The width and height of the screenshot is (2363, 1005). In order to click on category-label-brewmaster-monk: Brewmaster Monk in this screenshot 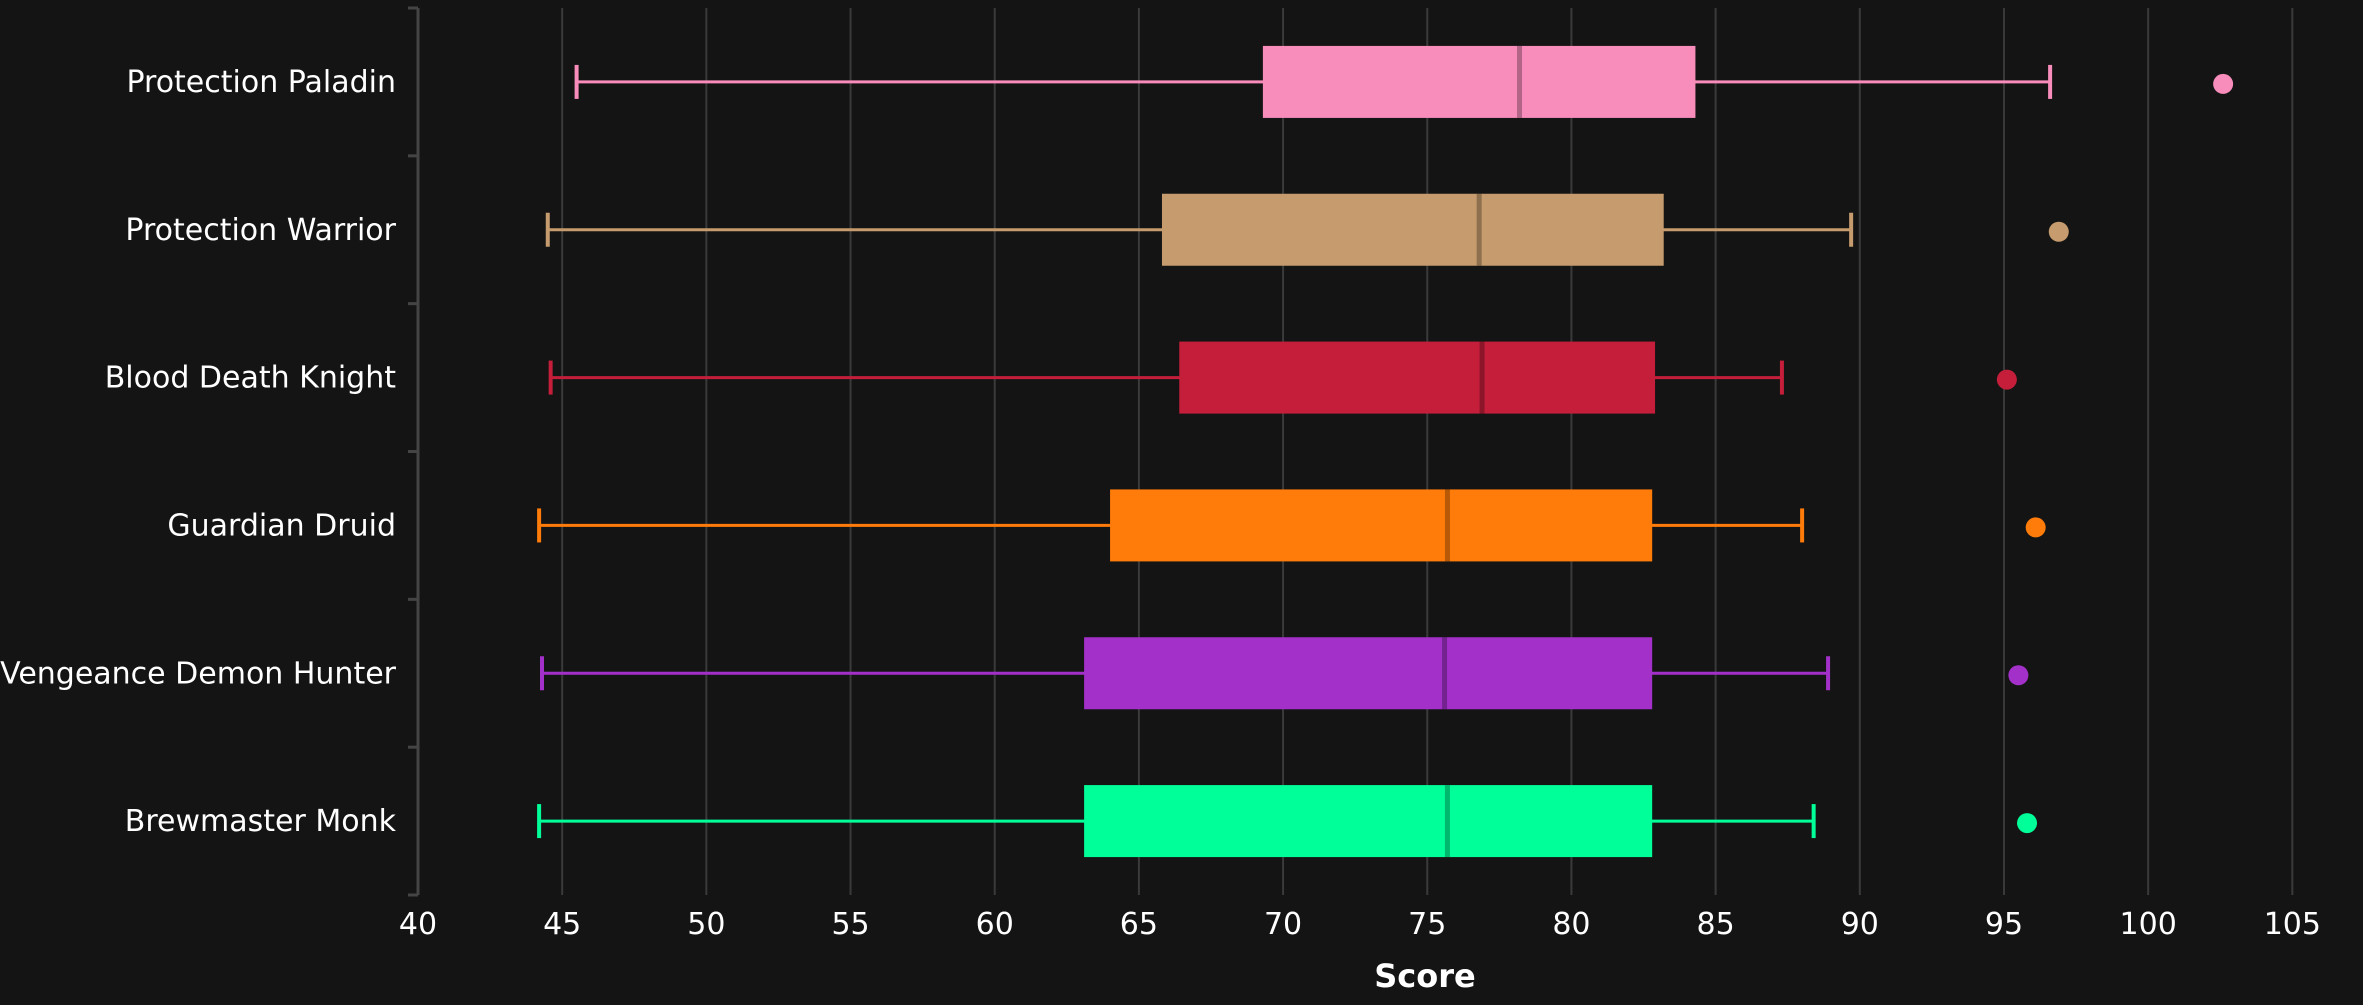, I will do `click(261, 821)`.